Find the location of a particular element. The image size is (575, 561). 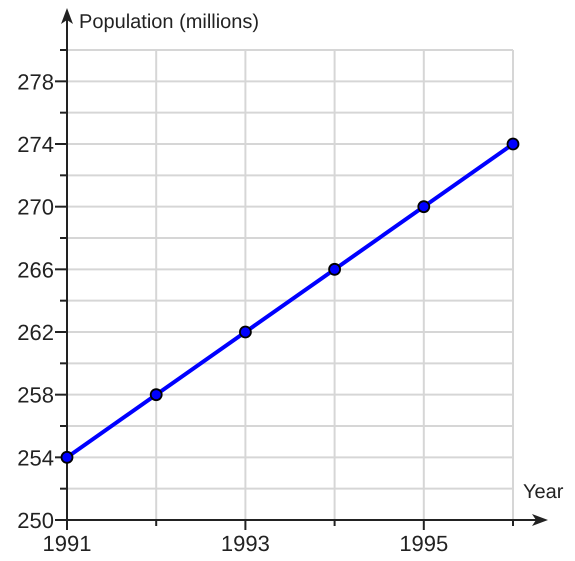

x-tick-label: 1995 is located at coordinates (423, 543).